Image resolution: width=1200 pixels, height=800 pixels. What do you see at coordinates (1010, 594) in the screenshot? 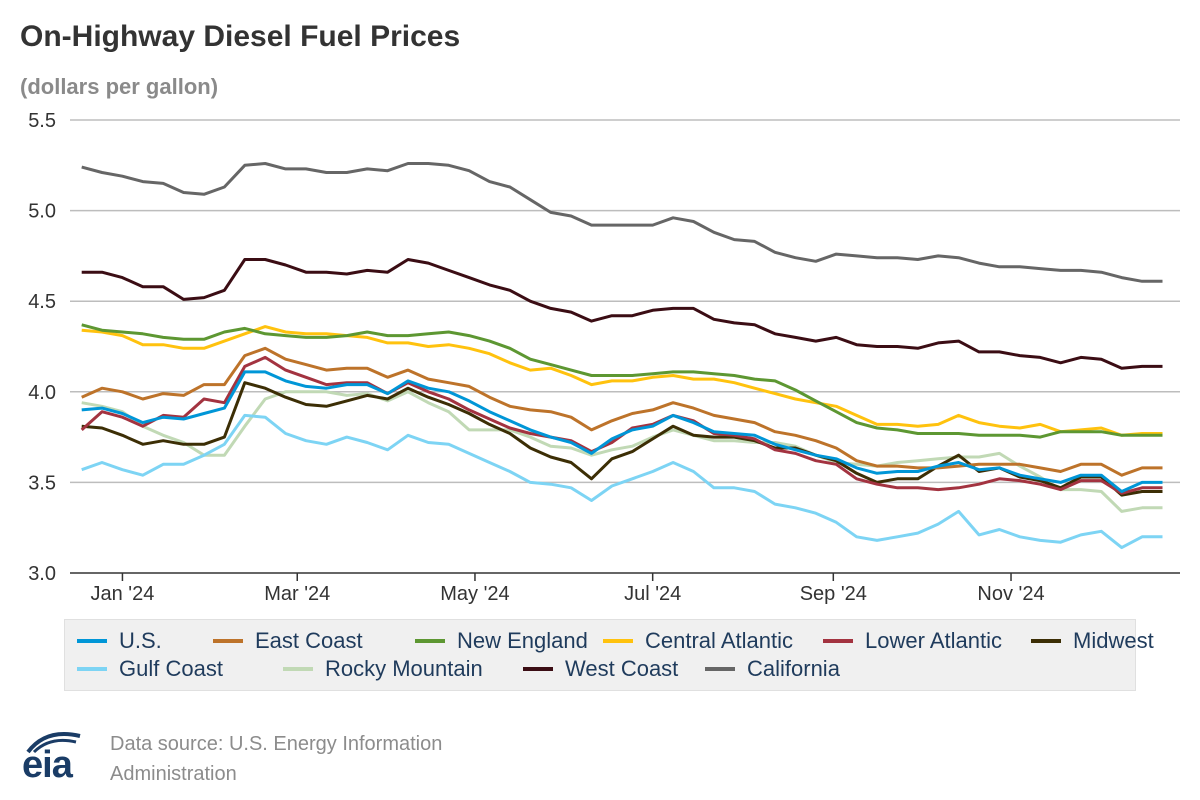
I see `x-tick-label: Nov '24` at bounding box center [1010, 594].